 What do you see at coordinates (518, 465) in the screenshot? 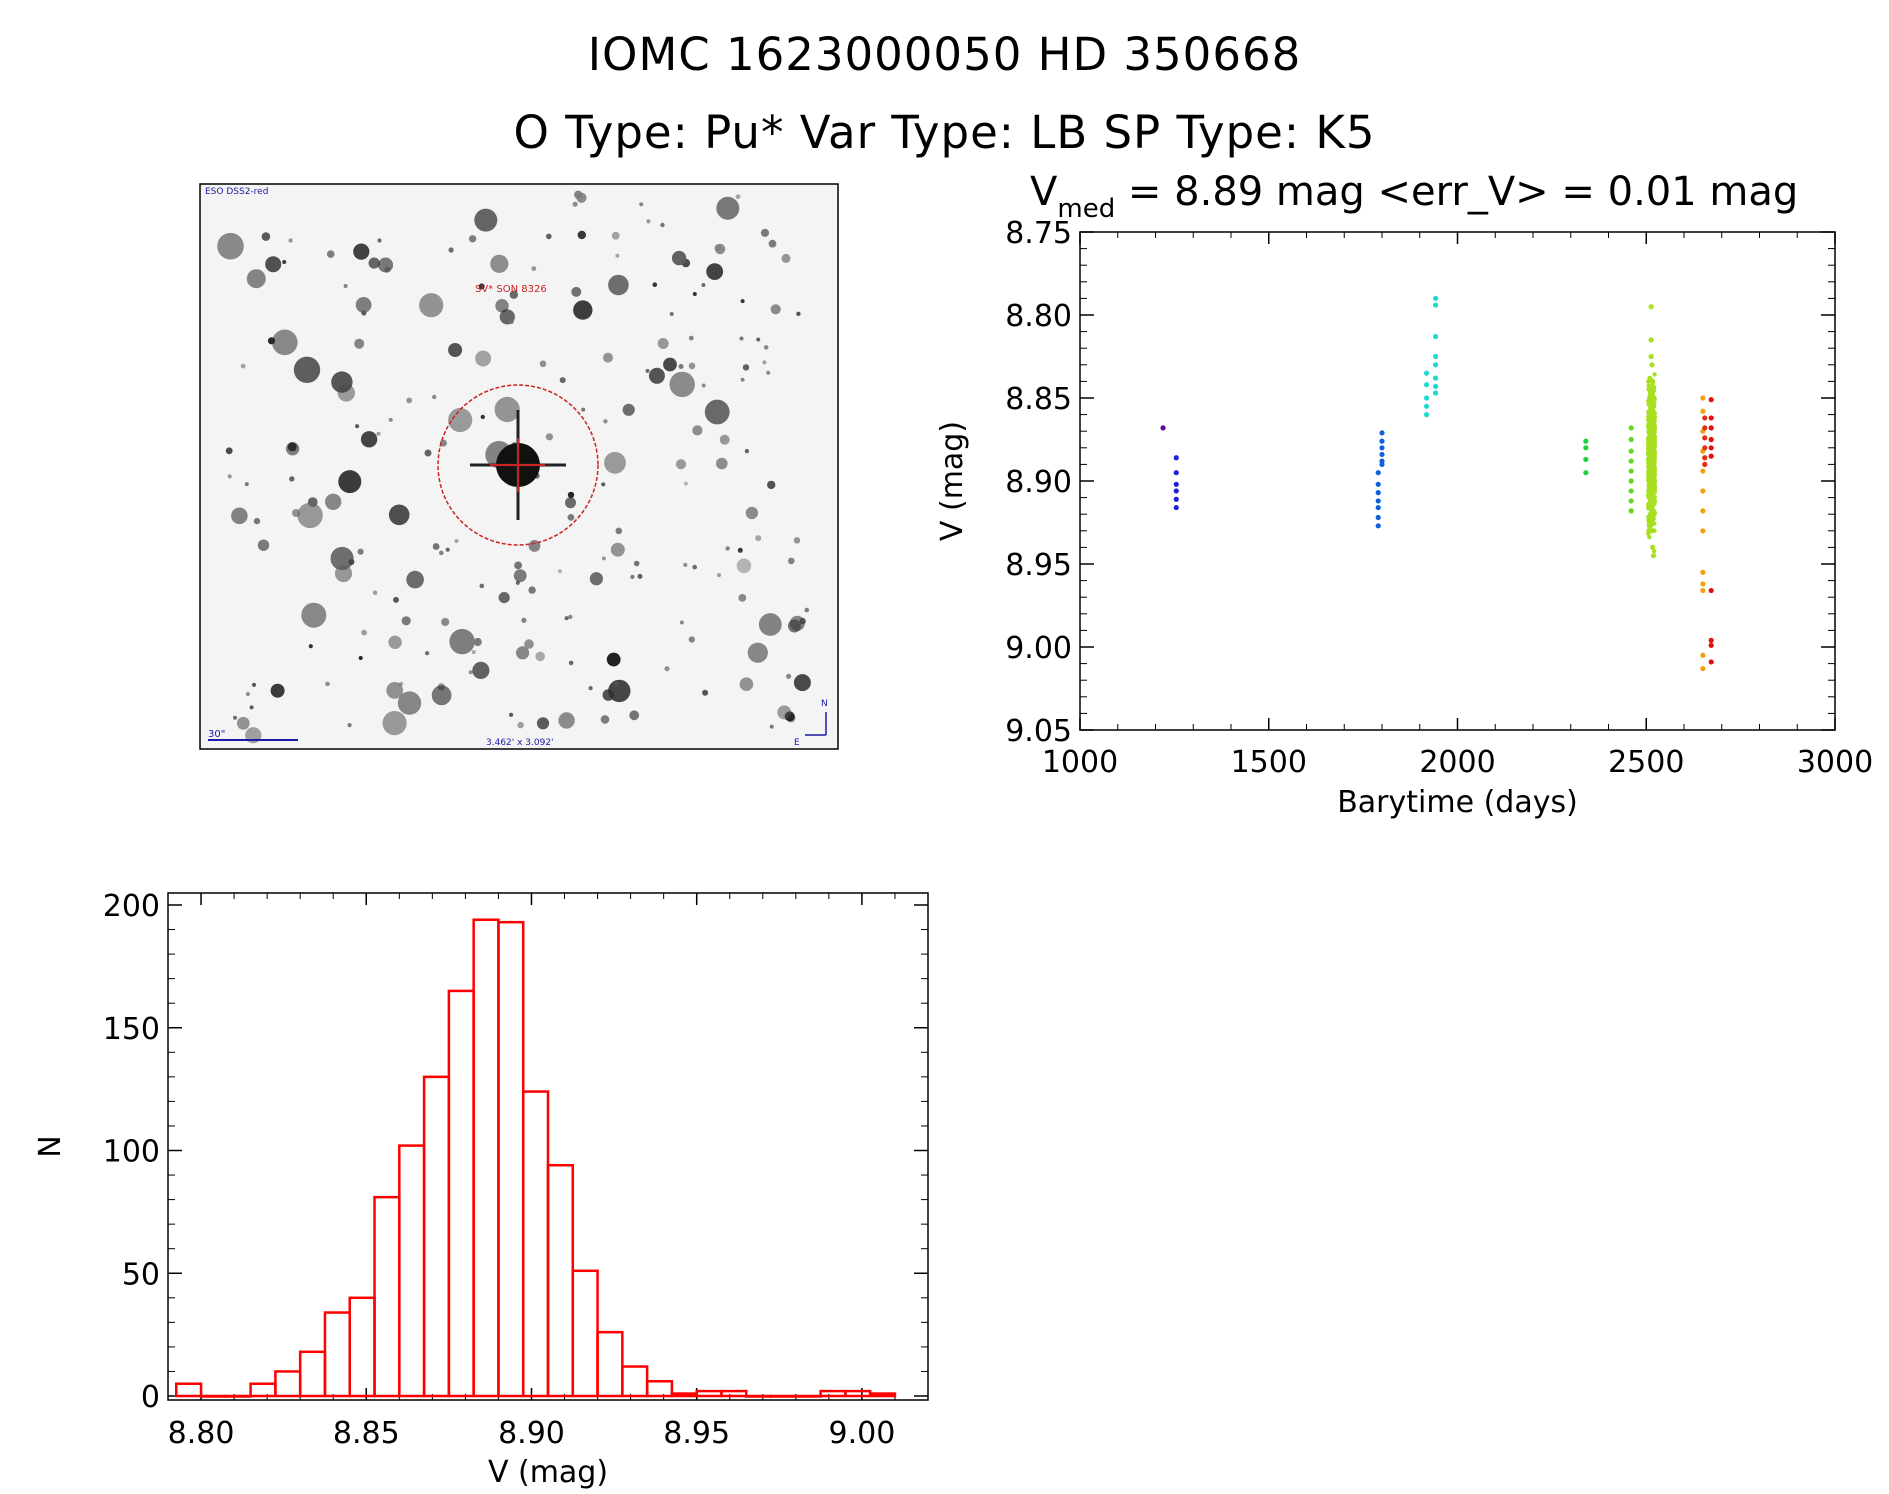
I see `target-circle` at bounding box center [518, 465].